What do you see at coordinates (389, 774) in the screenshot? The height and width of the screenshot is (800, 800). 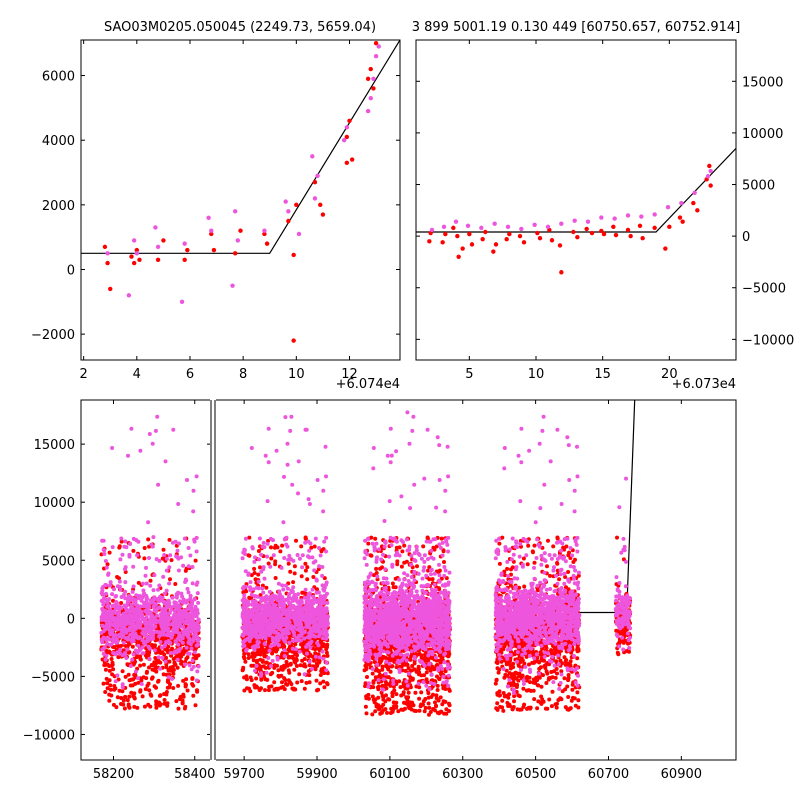 I see `bottom-panel-1-xtick-label: 60100` at bounding box center [389, 774].